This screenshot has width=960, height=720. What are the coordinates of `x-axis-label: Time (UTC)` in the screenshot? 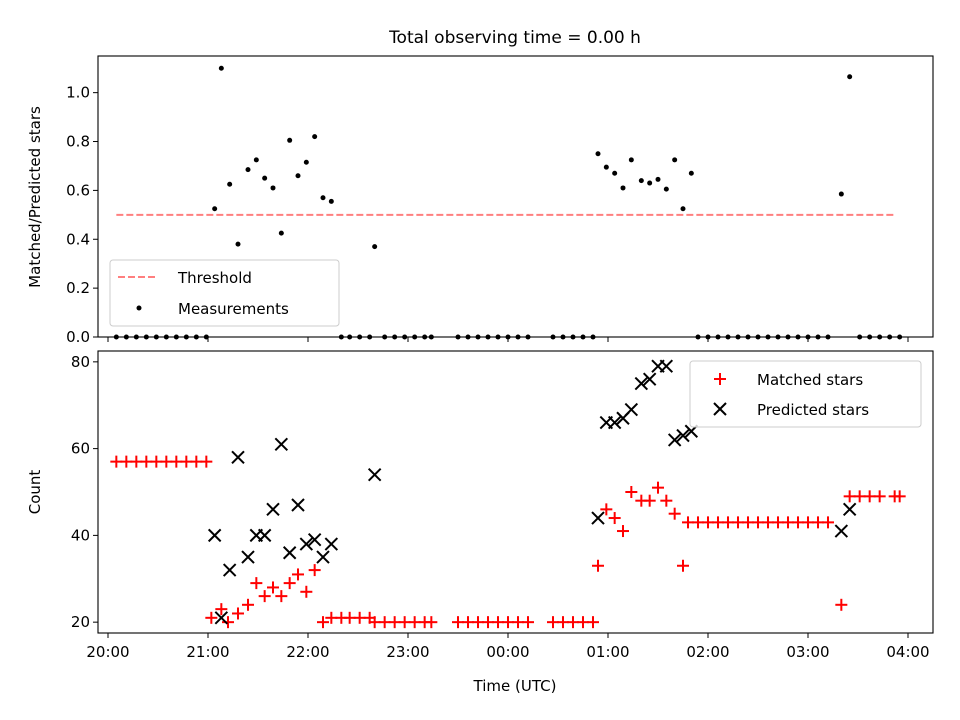 It's located at (515, 686).